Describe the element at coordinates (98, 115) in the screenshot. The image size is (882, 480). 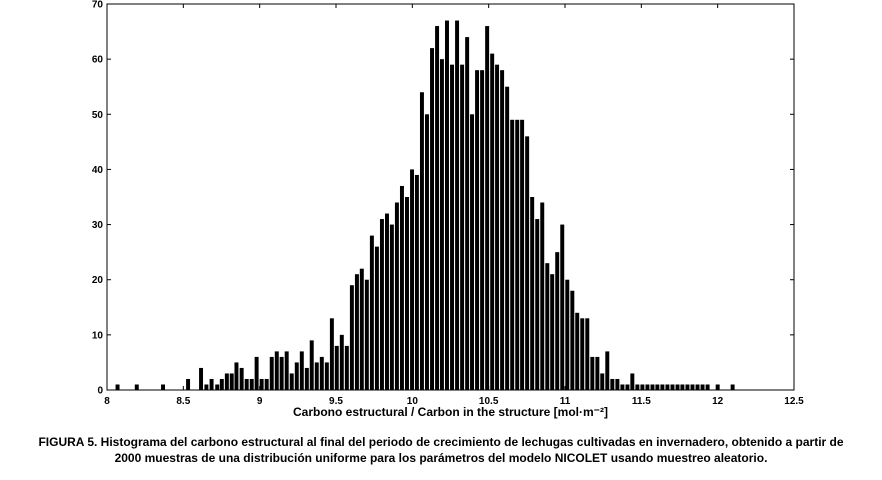
I see `y-tick-label: 50` at that location.